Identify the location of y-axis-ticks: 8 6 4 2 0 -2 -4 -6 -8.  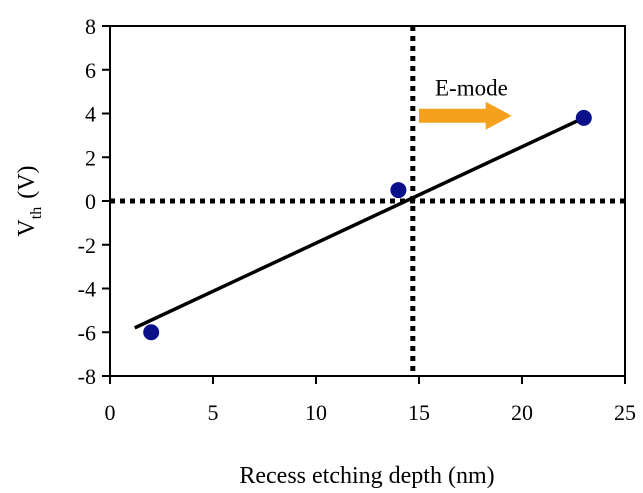
(94, 201).